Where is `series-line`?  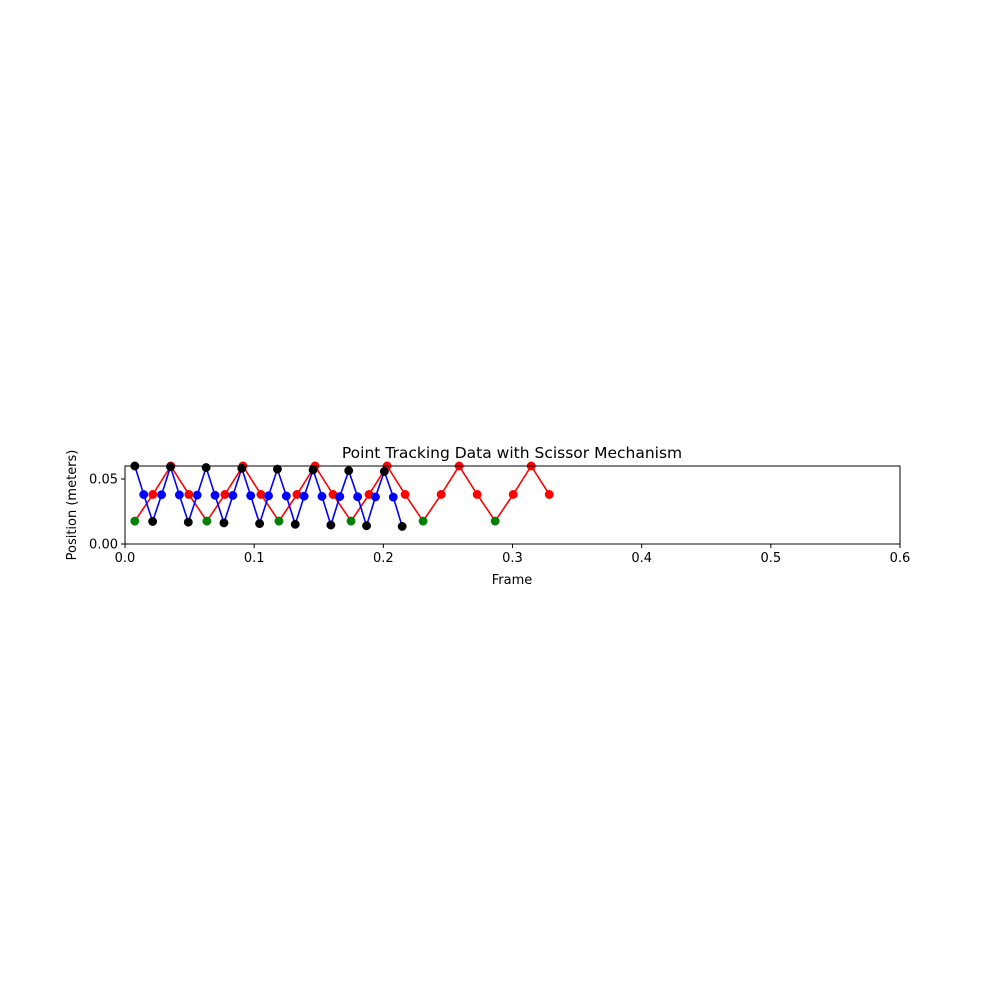
series-line is located at coordinates (342, 493).